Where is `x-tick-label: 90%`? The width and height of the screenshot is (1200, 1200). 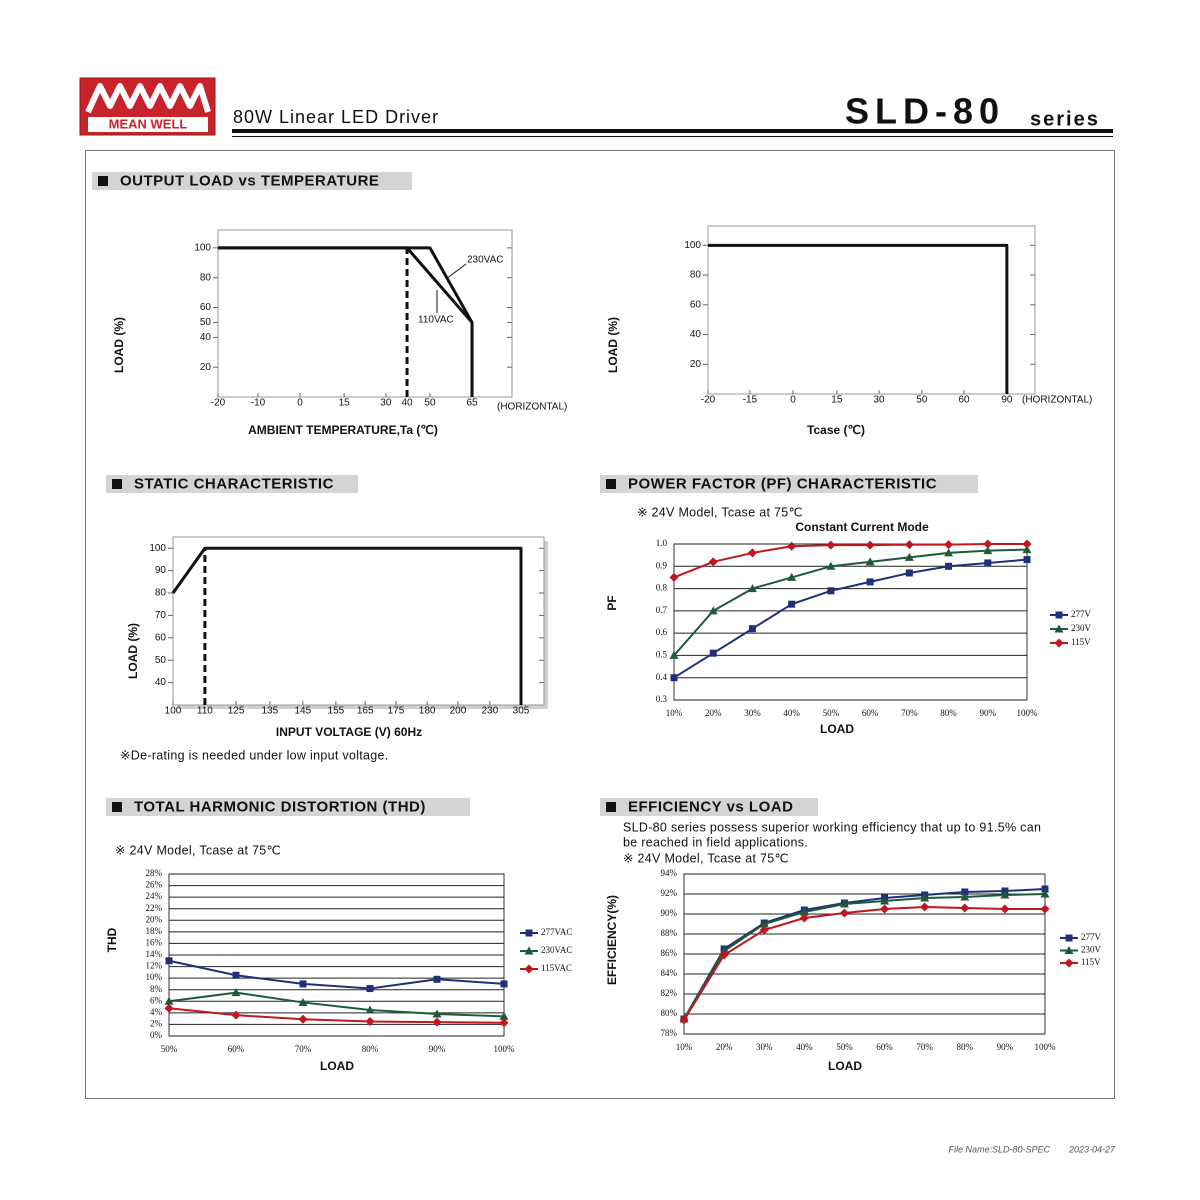 x-tick-label: 90% is located at coordinates (1005, 1047).